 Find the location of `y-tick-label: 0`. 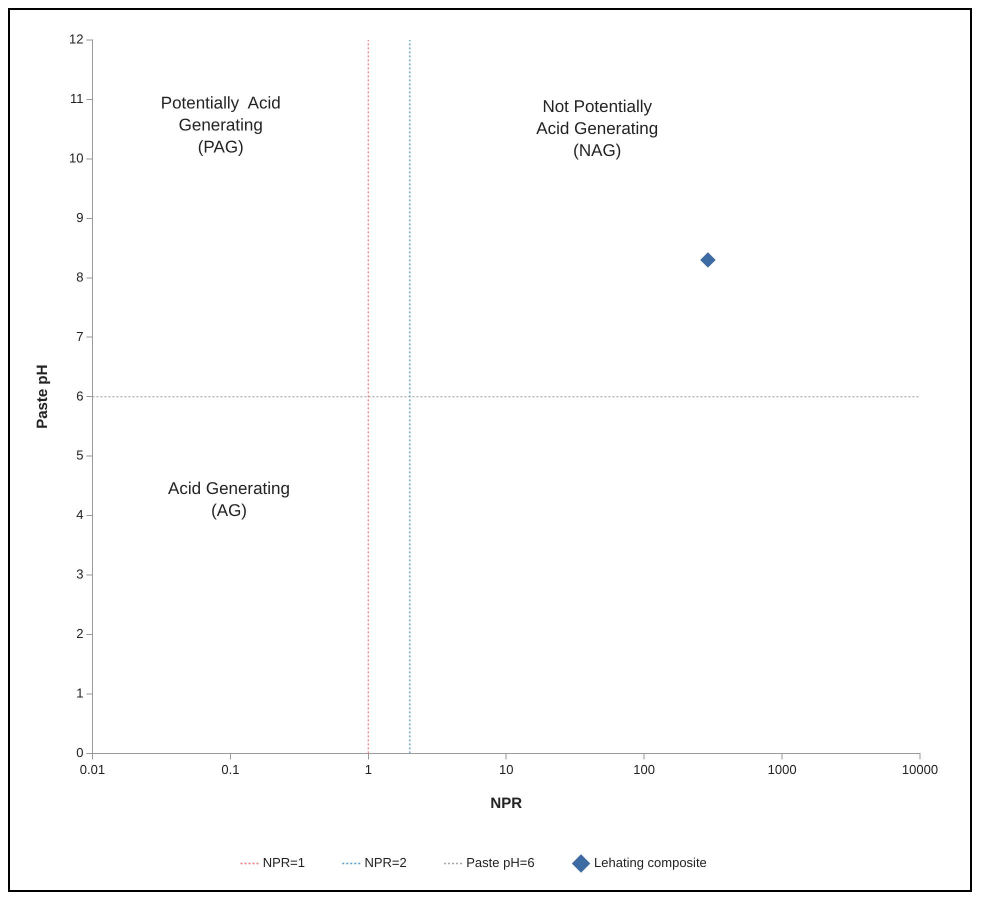

y-tick-label: 0 is located at coordinates (80, 752).